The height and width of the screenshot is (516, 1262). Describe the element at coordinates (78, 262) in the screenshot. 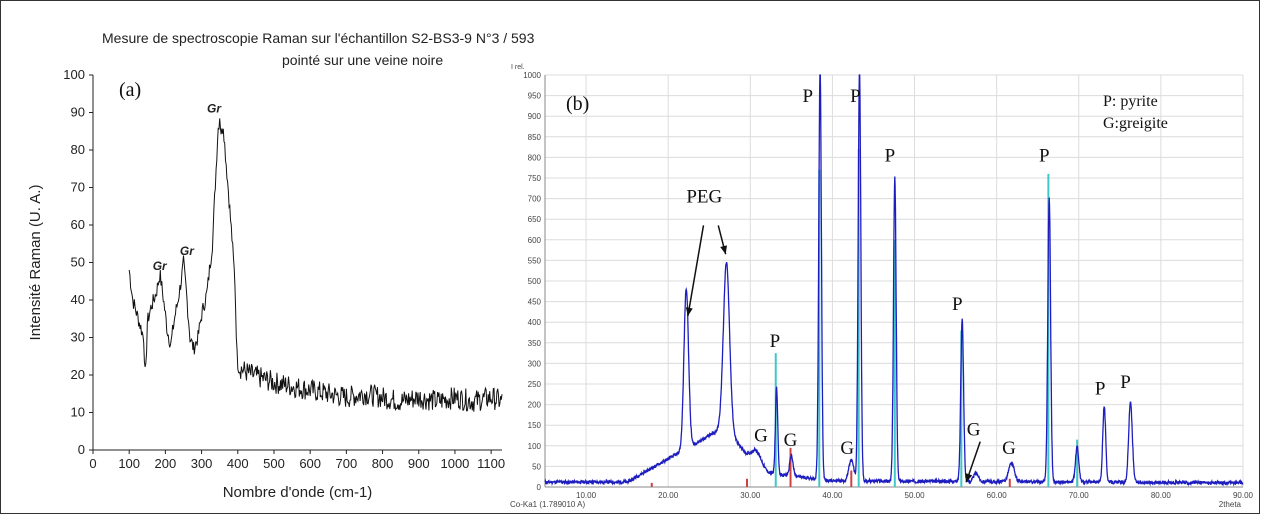

I see `raman-y-tick-label: 50` at that location.